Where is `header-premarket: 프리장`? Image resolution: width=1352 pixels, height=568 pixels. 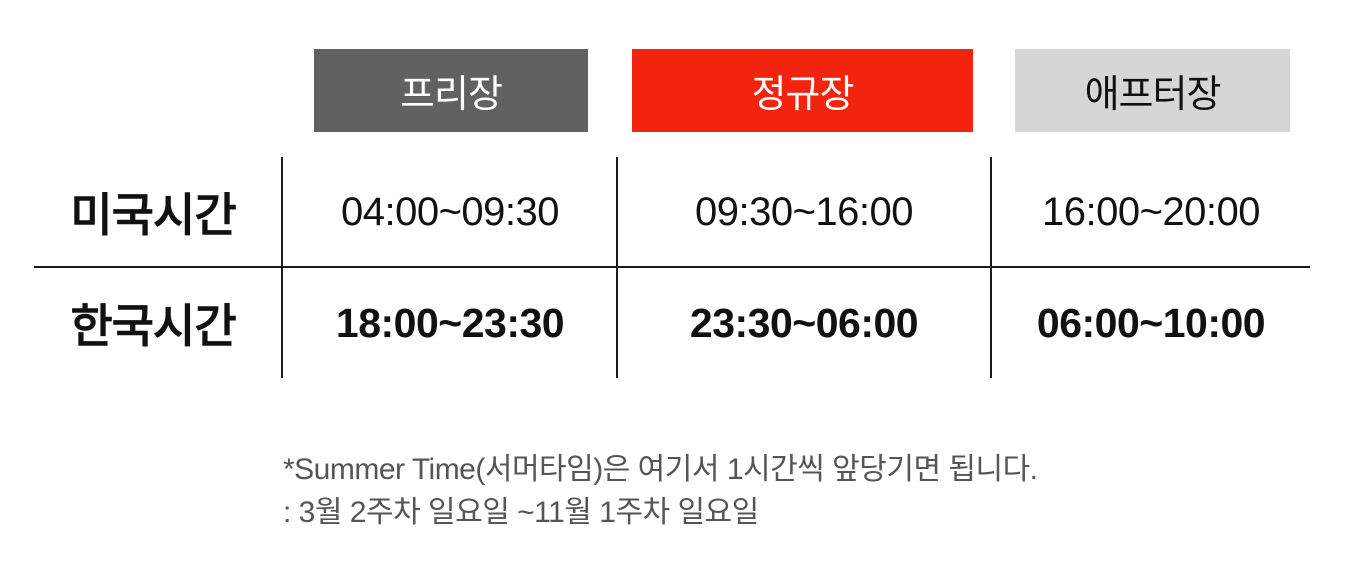 header-premarket: 프리장 is located at coordinates (451, 90).